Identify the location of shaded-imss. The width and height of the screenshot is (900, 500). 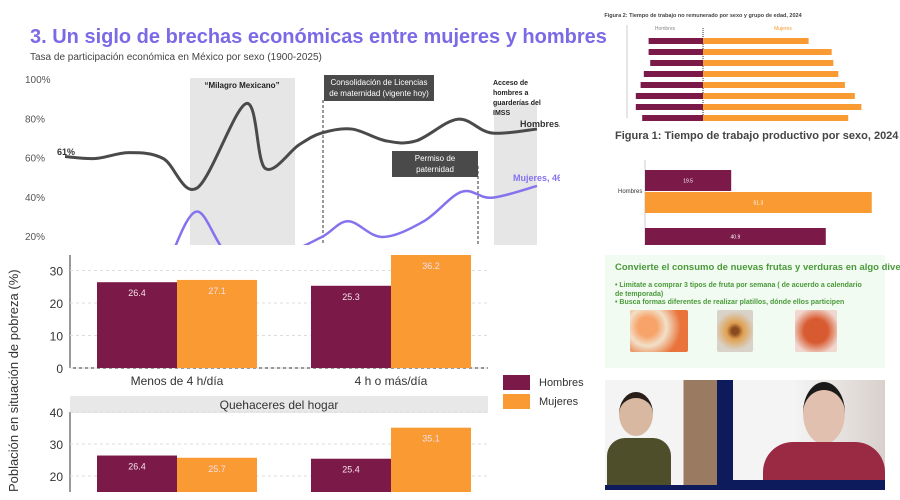
(515, 174).